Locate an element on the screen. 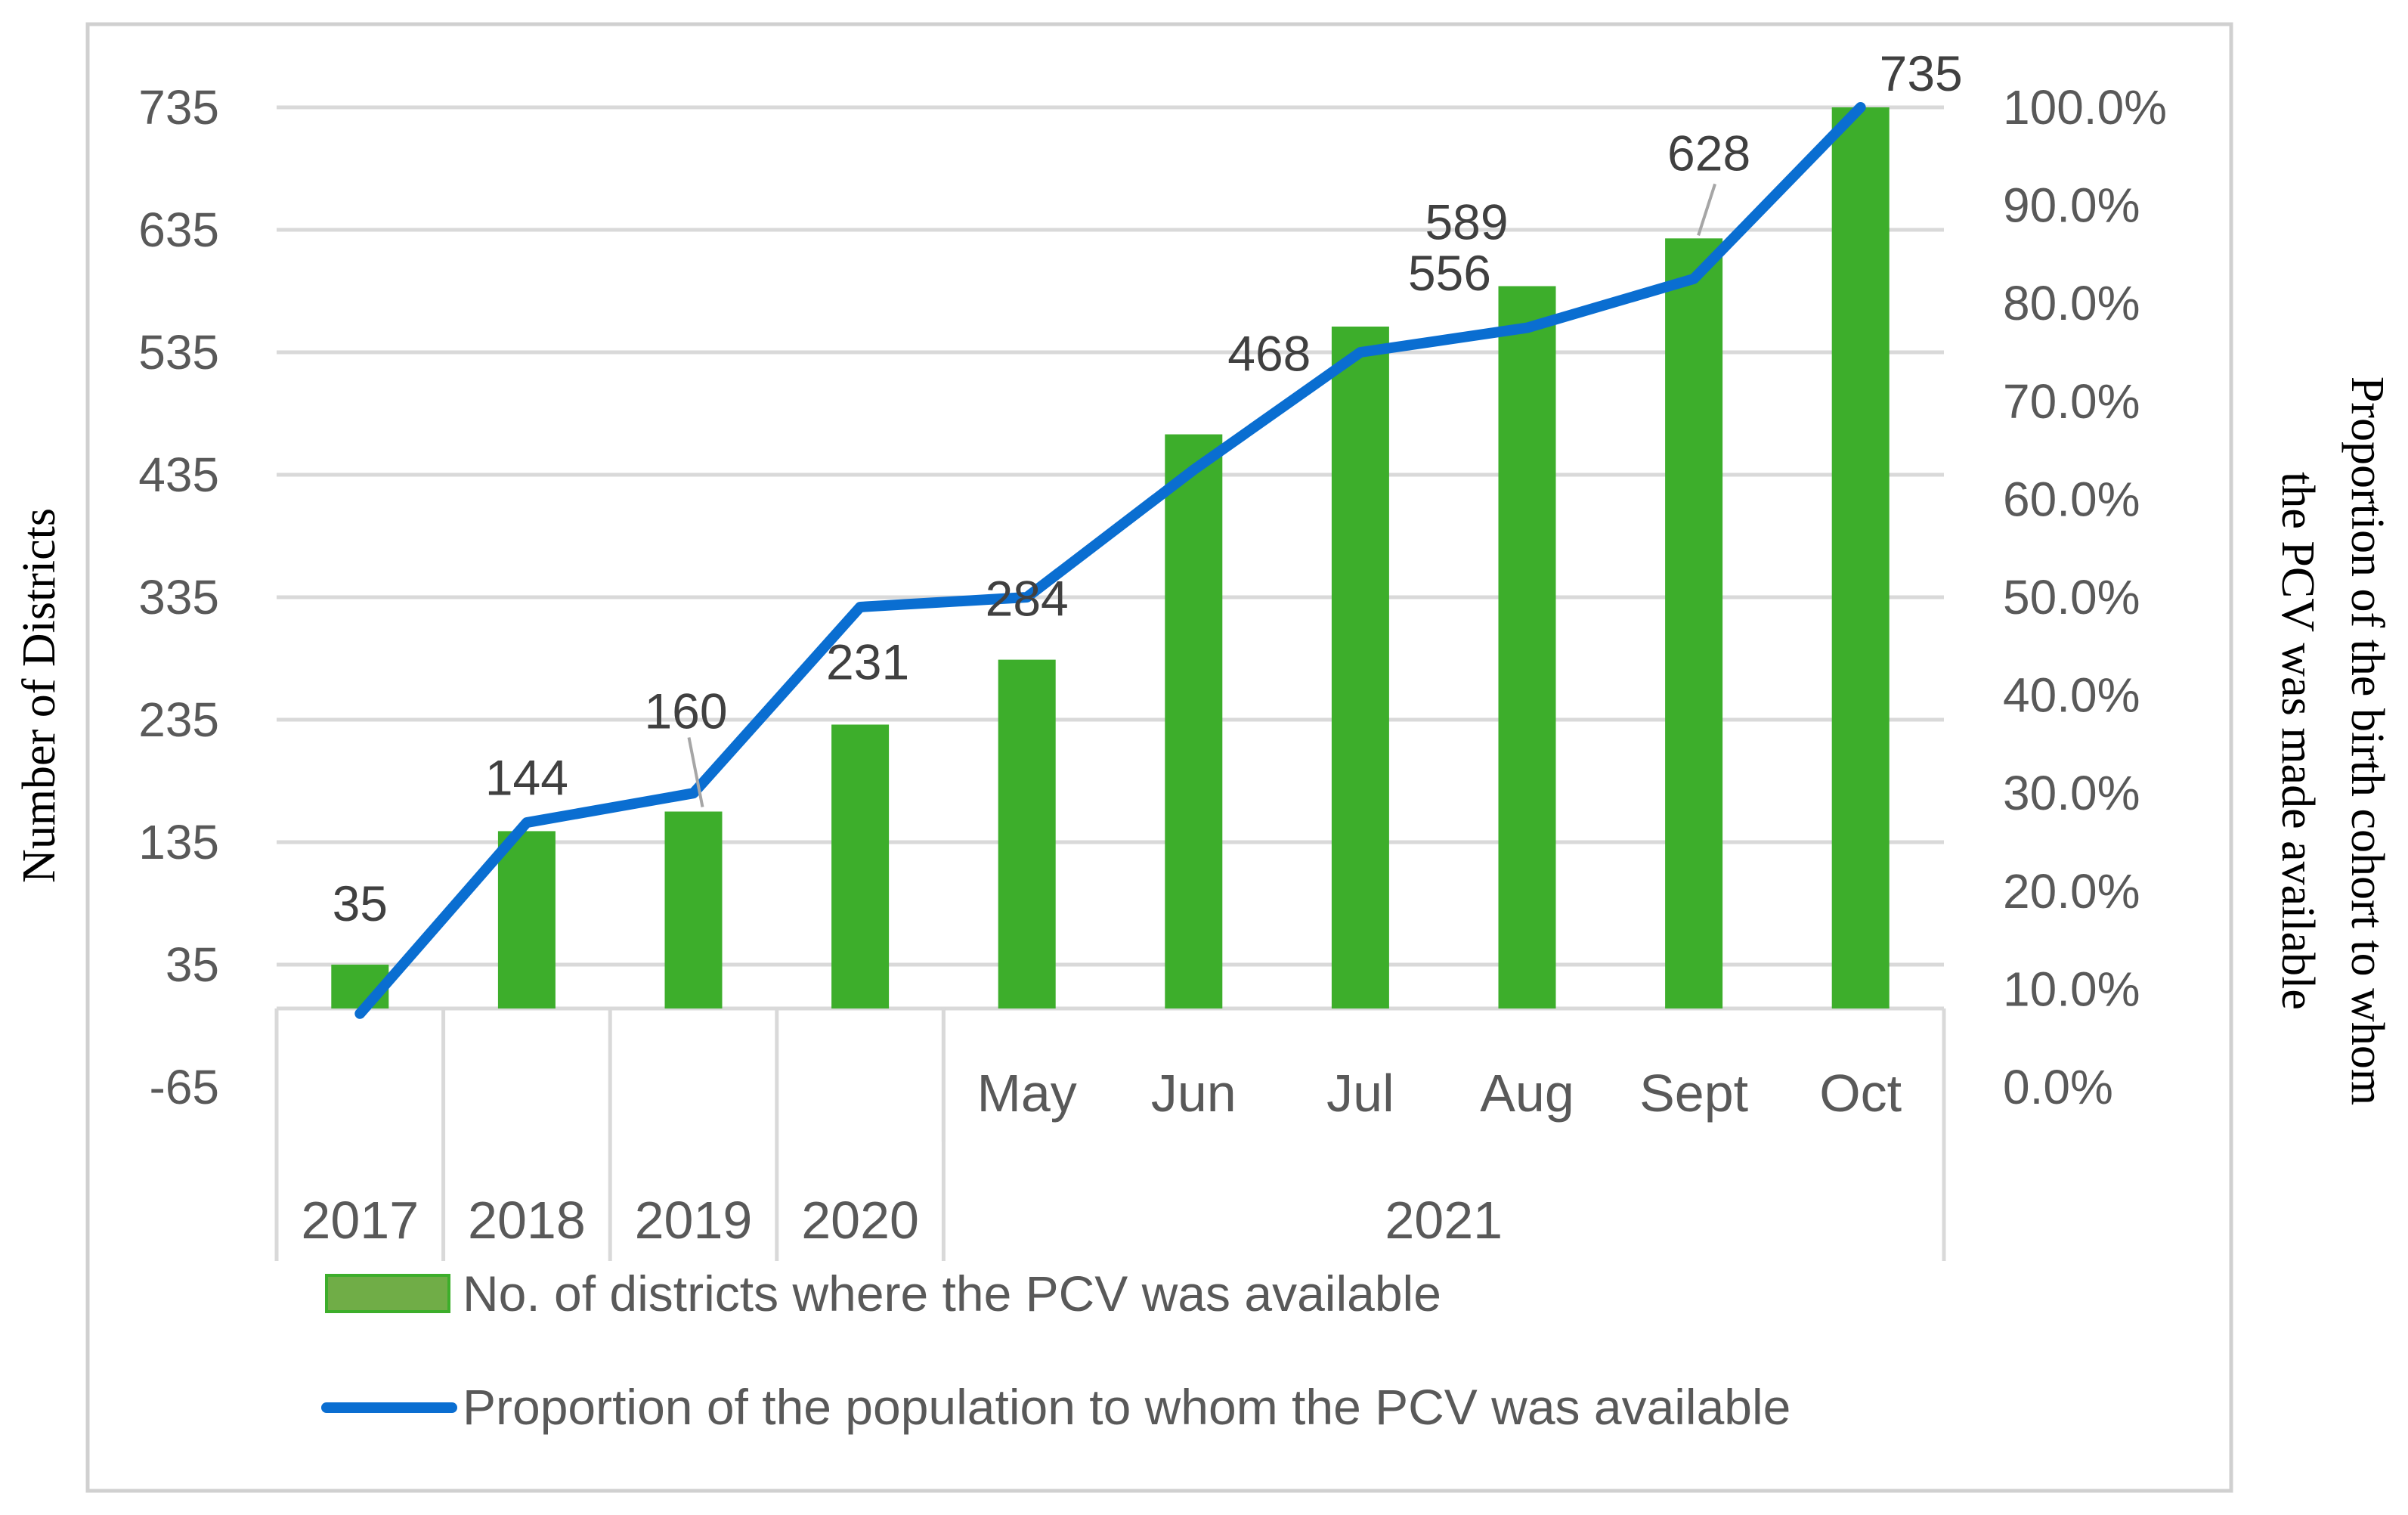 The width and height of the screenshot is (2408, 1515). bar-value-label: 628 is located at coordinates (1708, 153).